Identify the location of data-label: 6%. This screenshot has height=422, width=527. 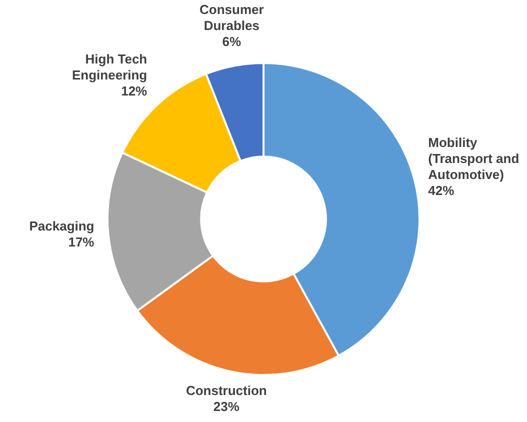
(232, 42).